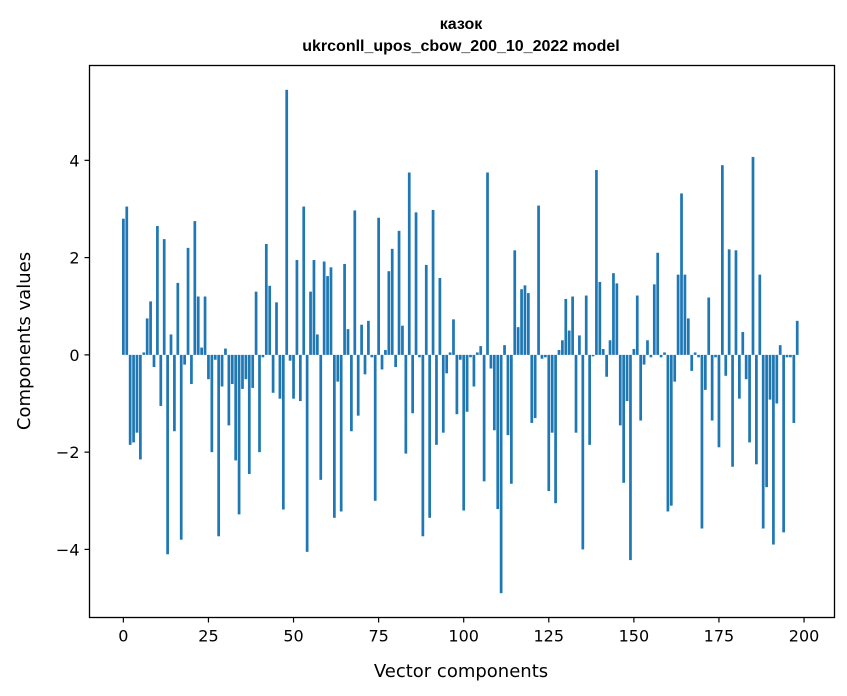 This screenshot has height=696, width=847. What do you see at coordinates (68, 452) in the screenshot?
I see `y-tick-label: −2` at bounding box center [68, 452].